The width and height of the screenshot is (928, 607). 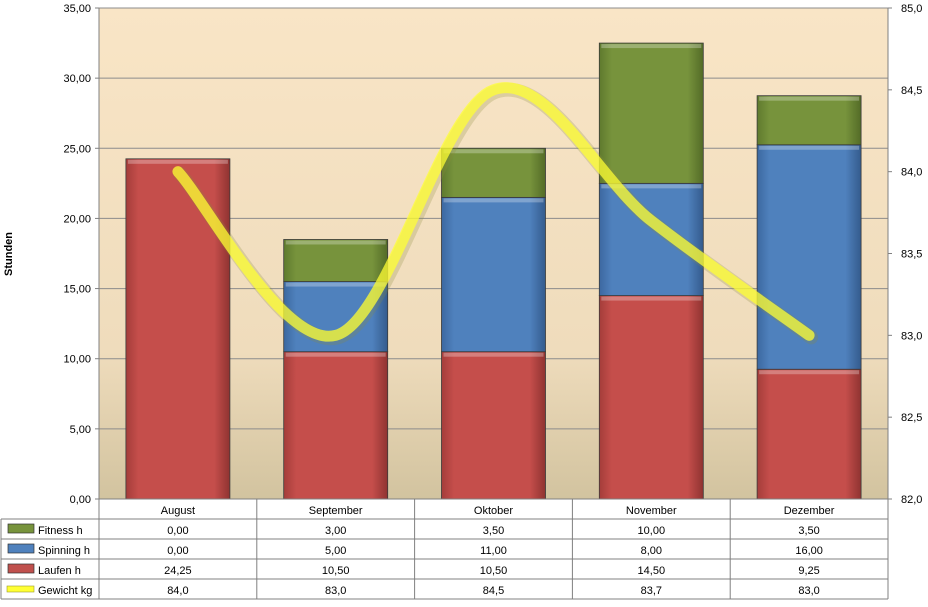 What do you see at coordinates (493, 591) in the screenshot?
I see `table-cell-gewicht: 84,5` at bounding box center [493, 591].